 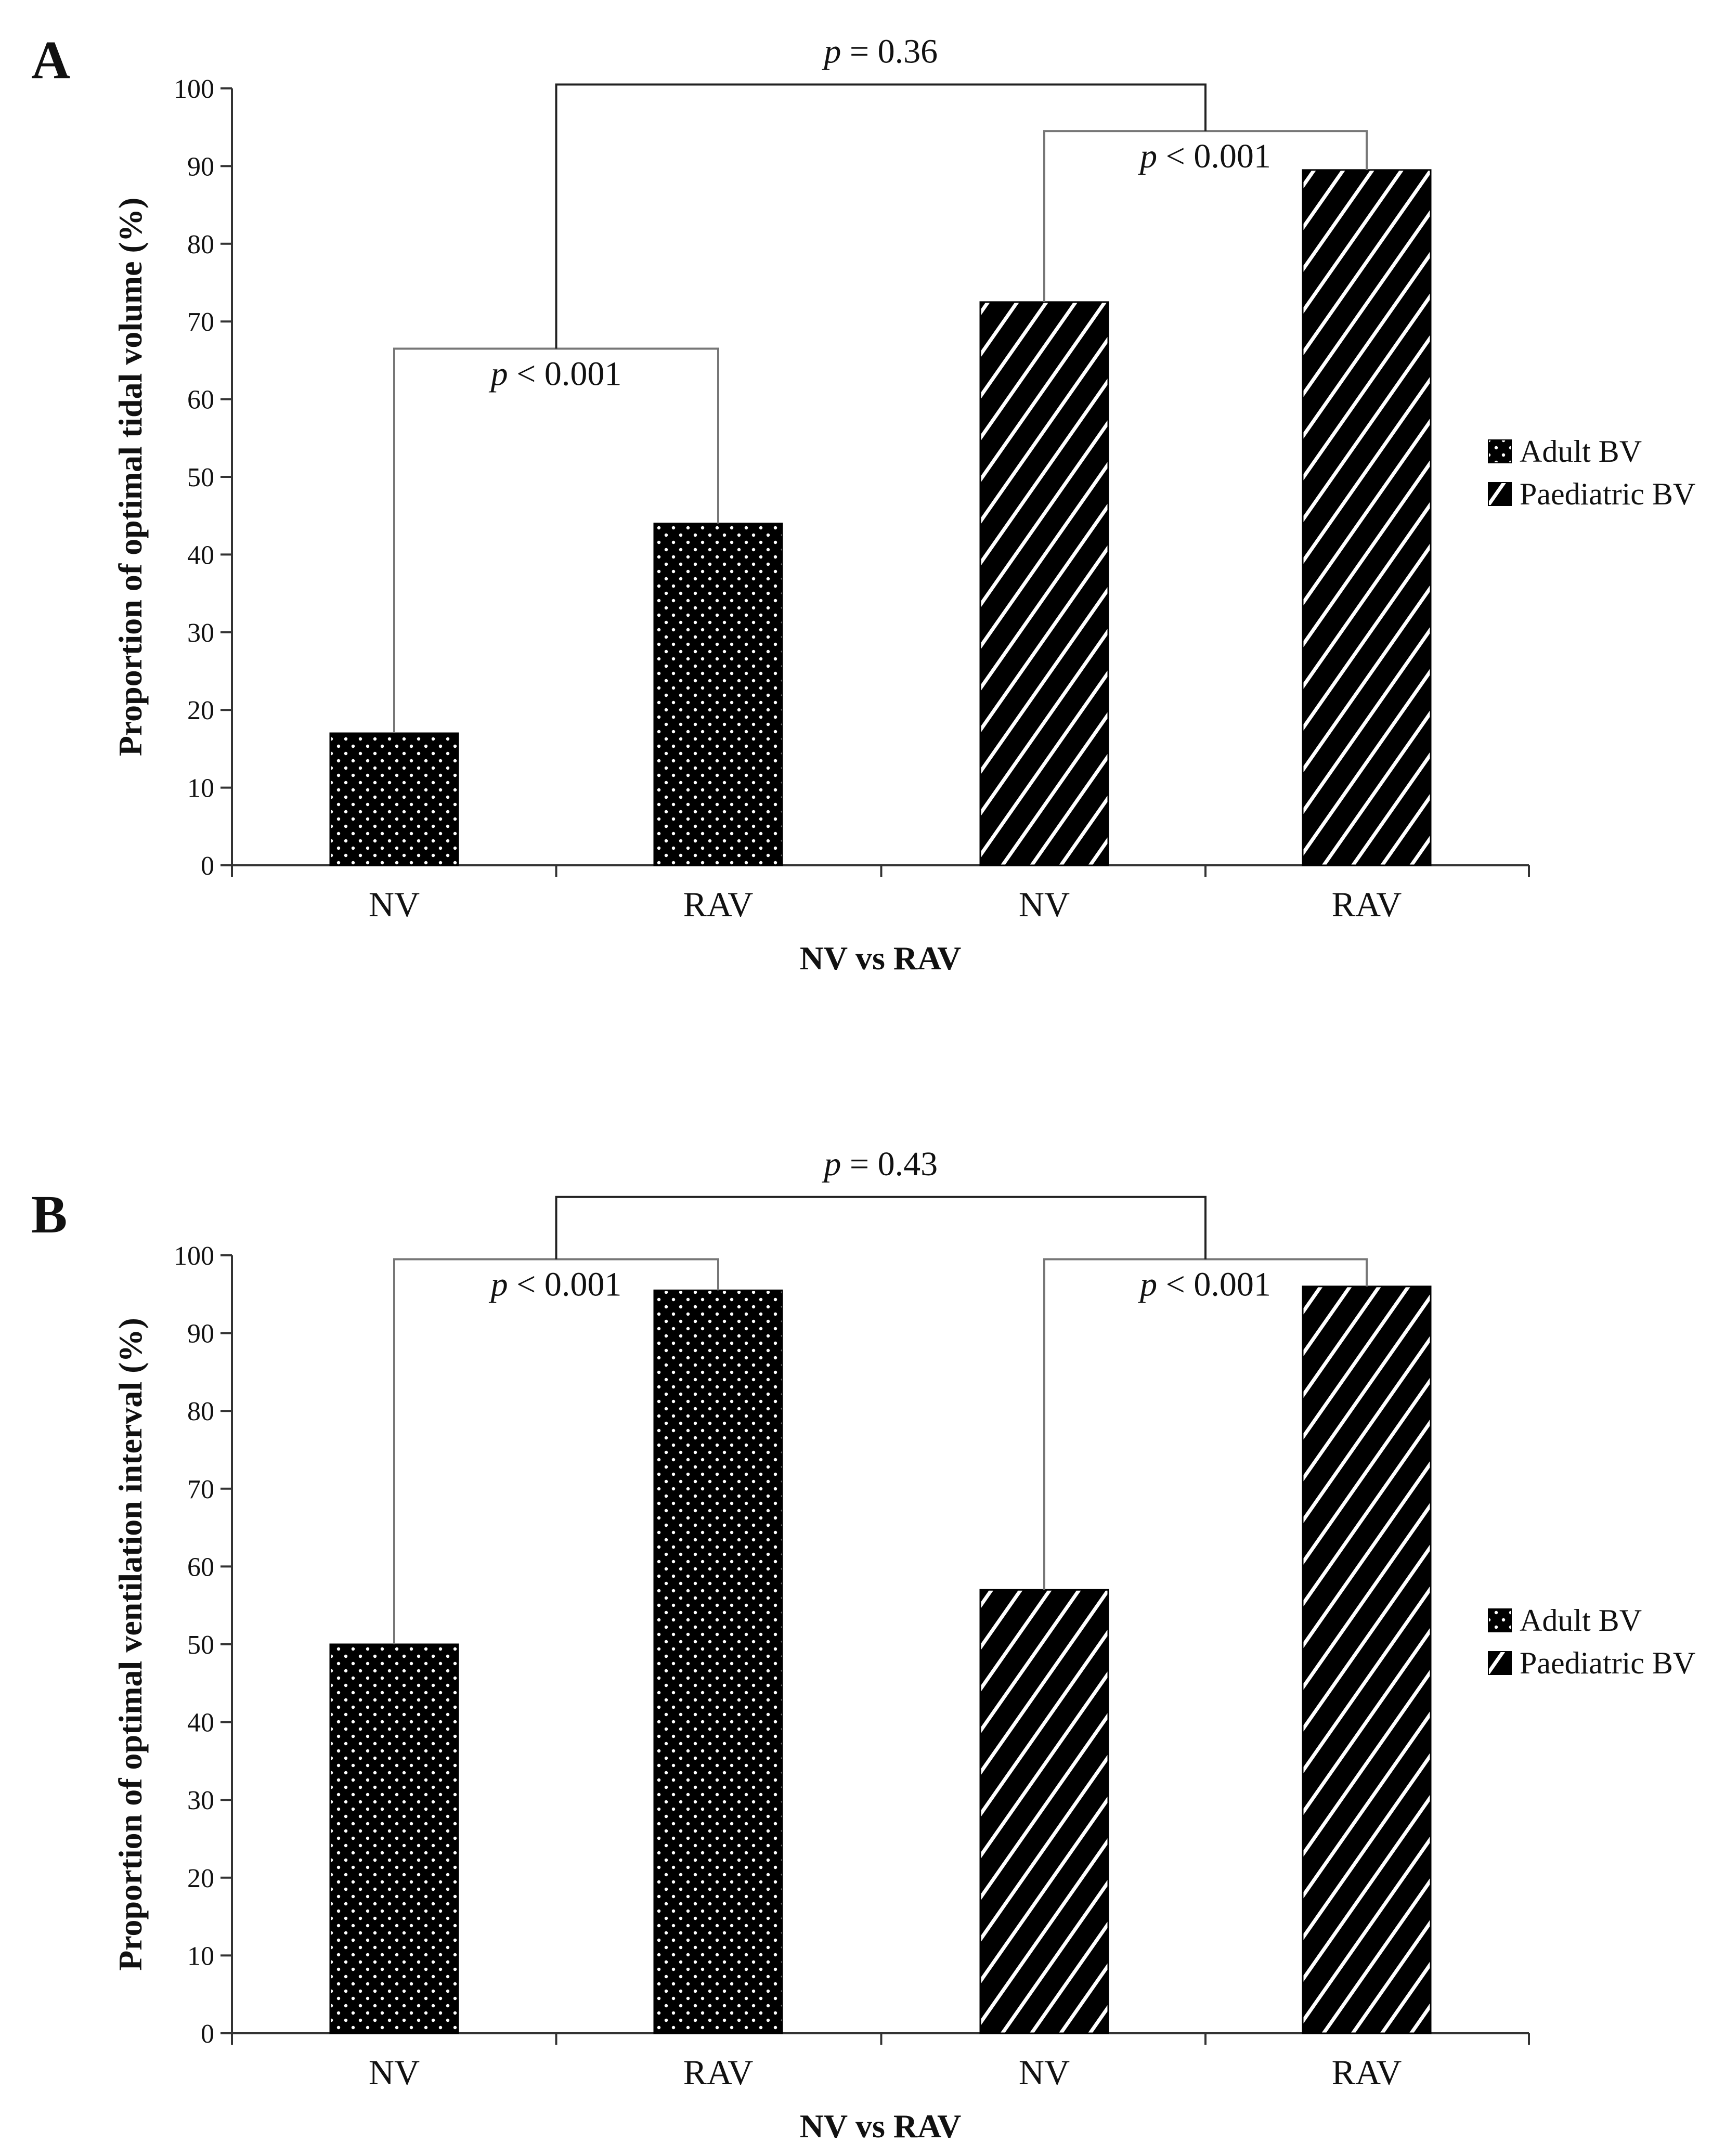 What do you see at coordinates (880, 1164) in the screenshot?
I see `p-value-label: p = 0.43` at bounding box center [880, 1164].